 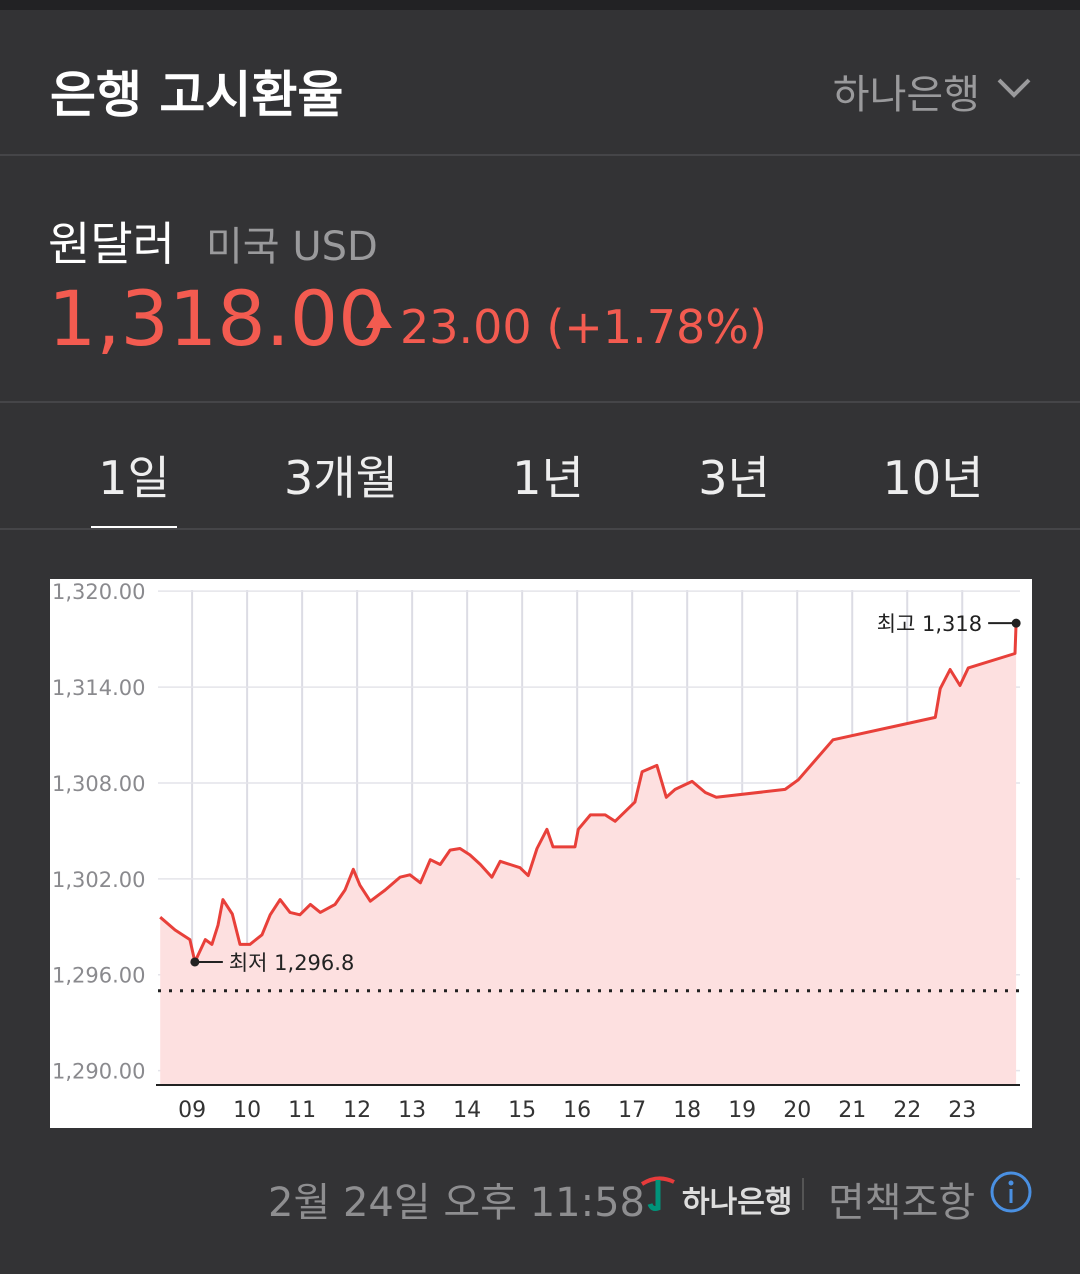 What do you see at coordinates (111, 244) in the screenshot?
I see `currency-name: 원달러` at bounding box center [111, 244].